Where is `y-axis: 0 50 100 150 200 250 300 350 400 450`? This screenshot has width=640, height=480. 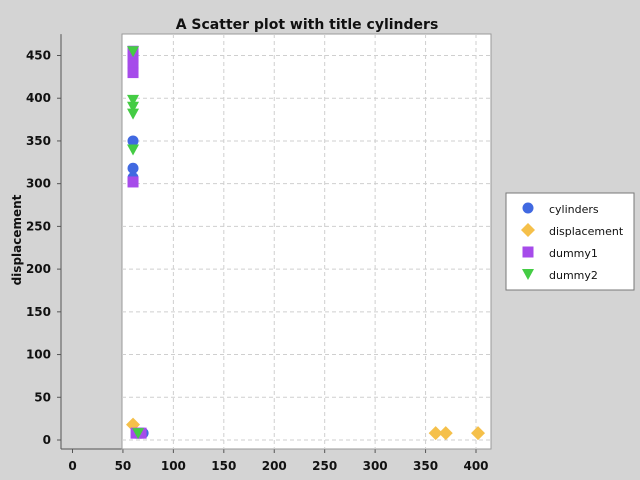 y-axis: 0 50 100 150 200 250 300 350 400 450 is located at coordinates (44, 241).